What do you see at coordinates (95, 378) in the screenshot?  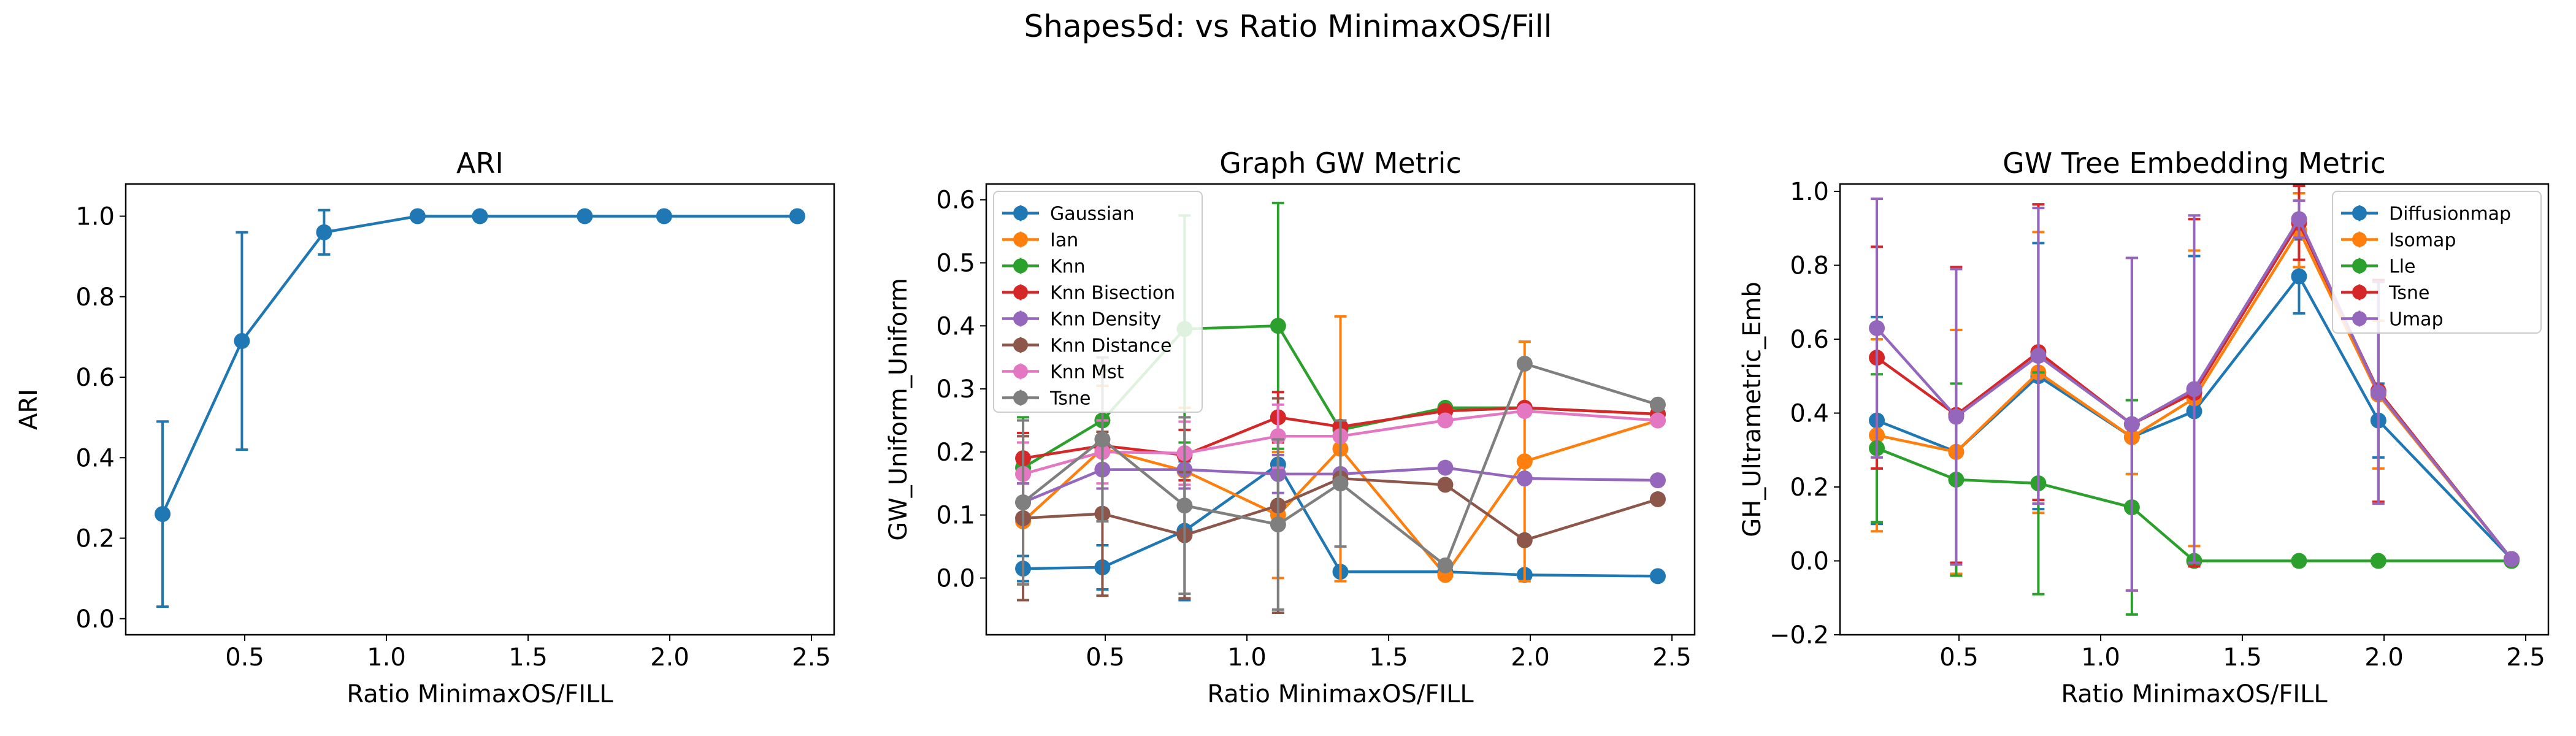 I see `y-tick-label: 0.6` at bounding box center [95, 378].